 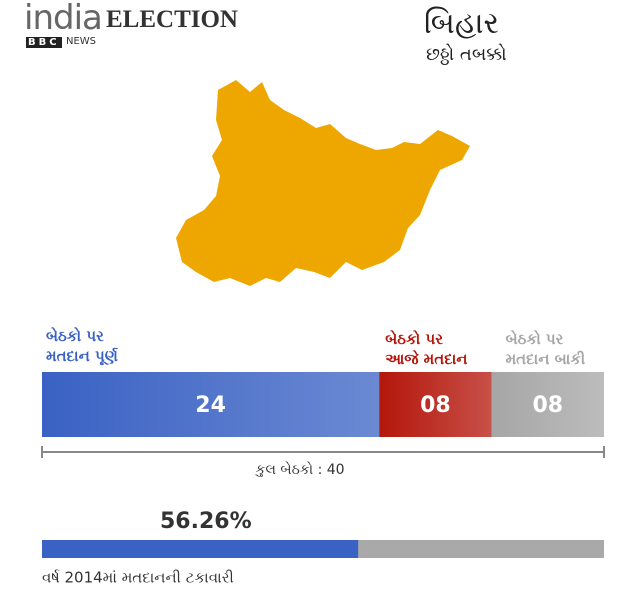 I want to click on title: ELECTION, so click(x=172, y=19).